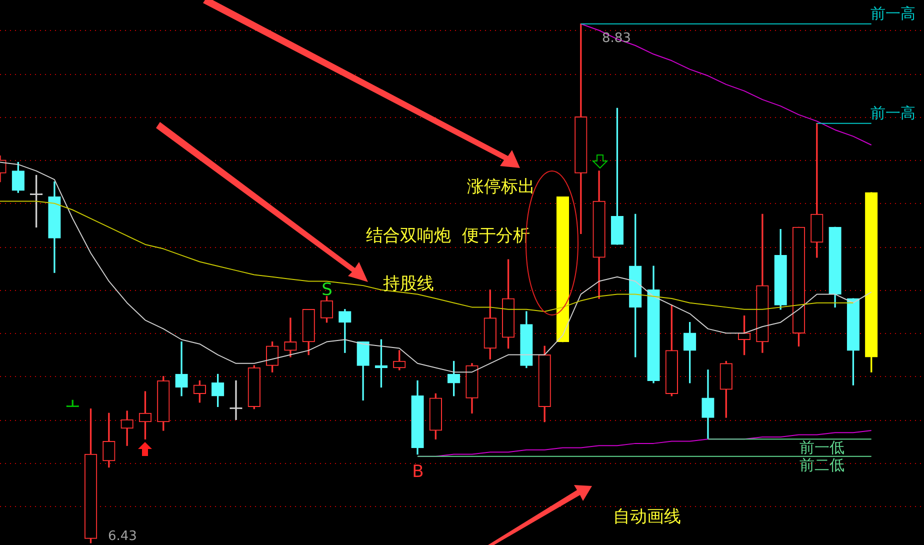  What do you see at coordinates (122, 536) in the screenshot?
I see `annotation: 6.43` at bounding box center [122, 536].